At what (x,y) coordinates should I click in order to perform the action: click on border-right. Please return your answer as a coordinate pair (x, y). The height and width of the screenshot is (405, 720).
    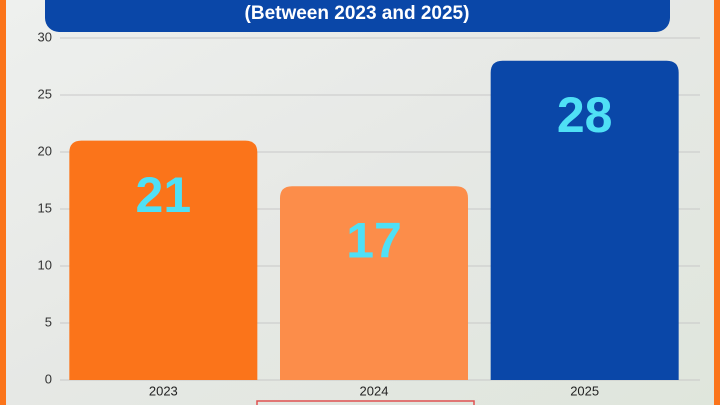
    Looking at the image, I should click on (717, 202).